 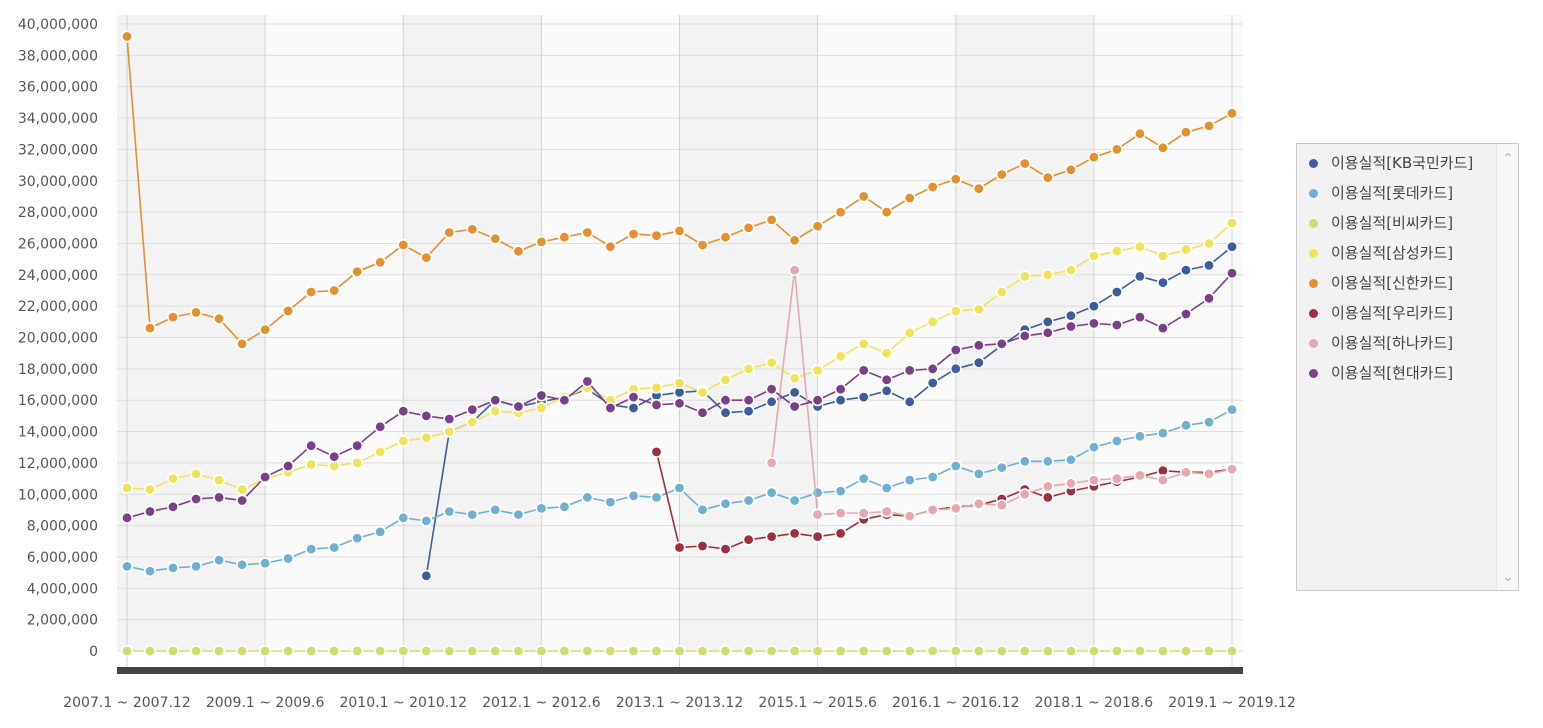 What do you see at coordinates (93, 652) in the screenshot?
I see `y-tick-label: 0` at bounding box center [93, 652].